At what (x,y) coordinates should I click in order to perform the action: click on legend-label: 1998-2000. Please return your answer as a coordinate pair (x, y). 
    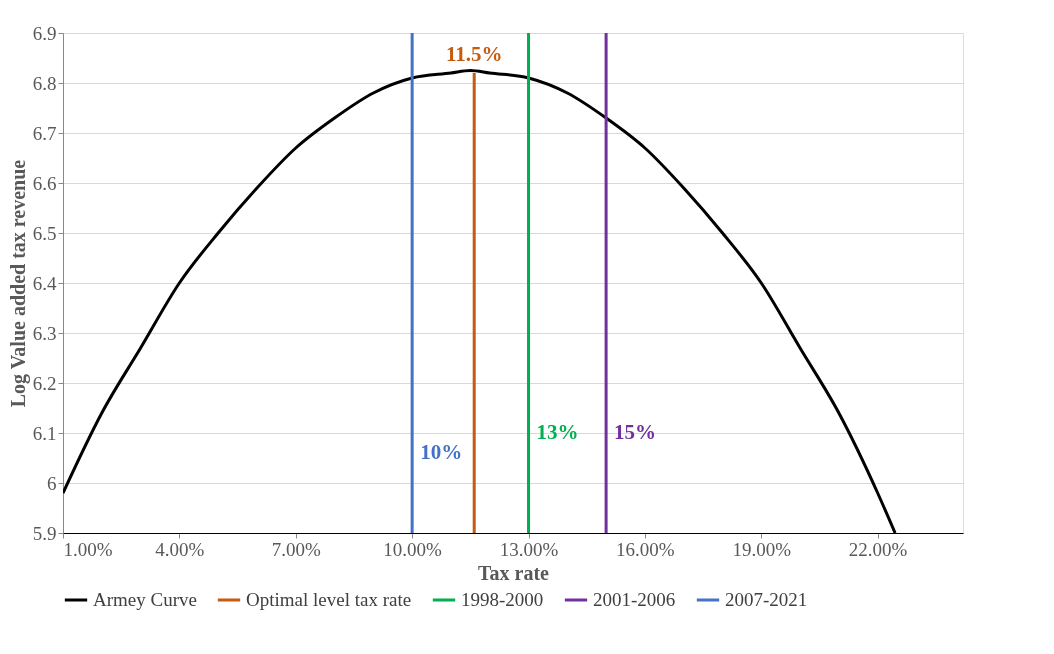
    Looking at the image, I should click on (502, 599).